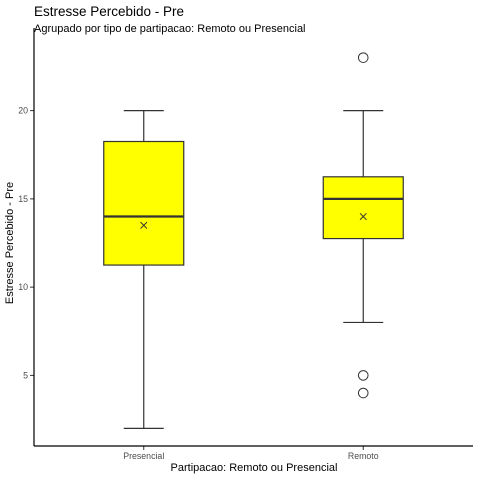 Image resolution: width=480 pixels, height=480 pixels. I want to click on y-axis-title: Estresse Percebido - Pre, so click(10, 243).